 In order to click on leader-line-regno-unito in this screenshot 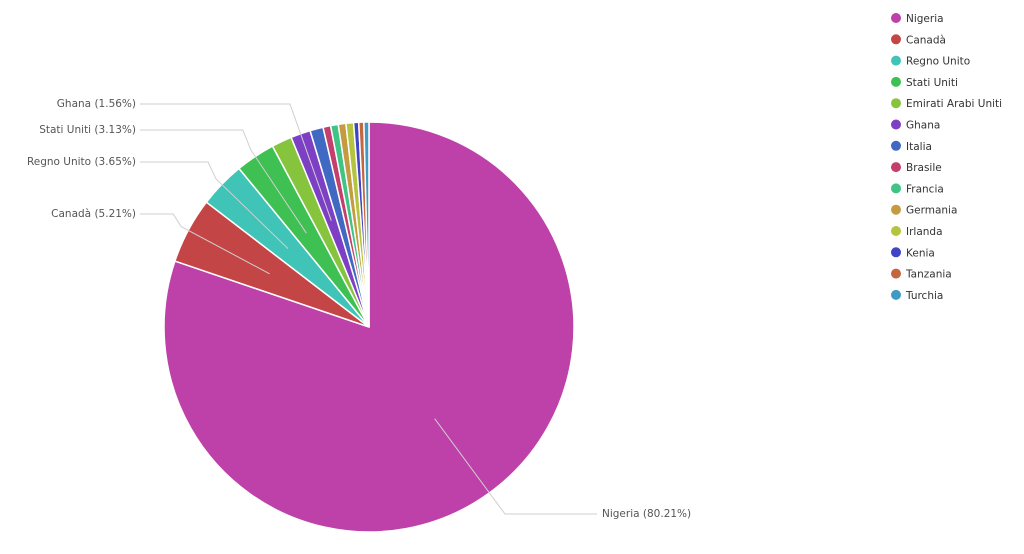, I will do `click(214, 205)`.